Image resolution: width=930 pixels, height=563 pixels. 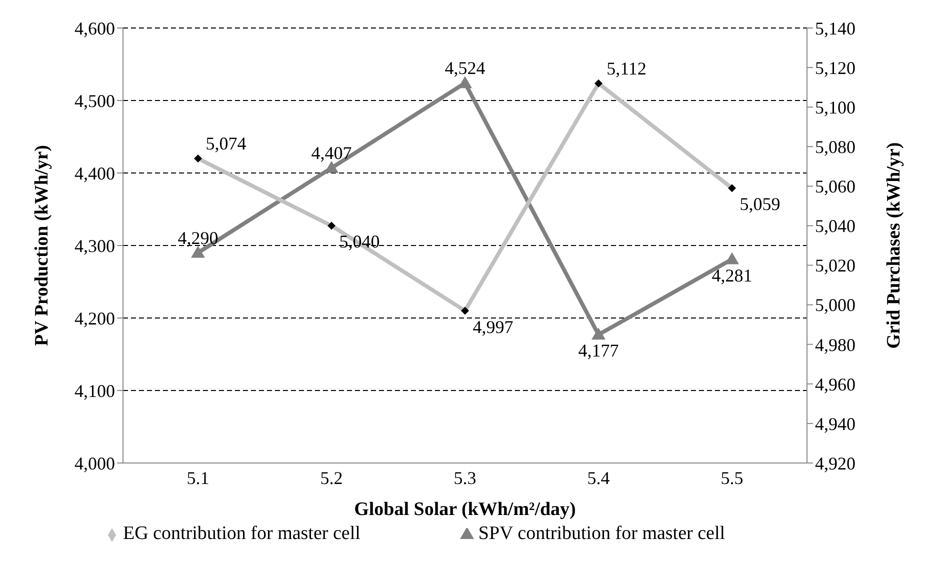 What do you see at coordinates (94, 173) in the screenshot?
I see `y-tick-label: 4,400` at bounding box center [94, 173].